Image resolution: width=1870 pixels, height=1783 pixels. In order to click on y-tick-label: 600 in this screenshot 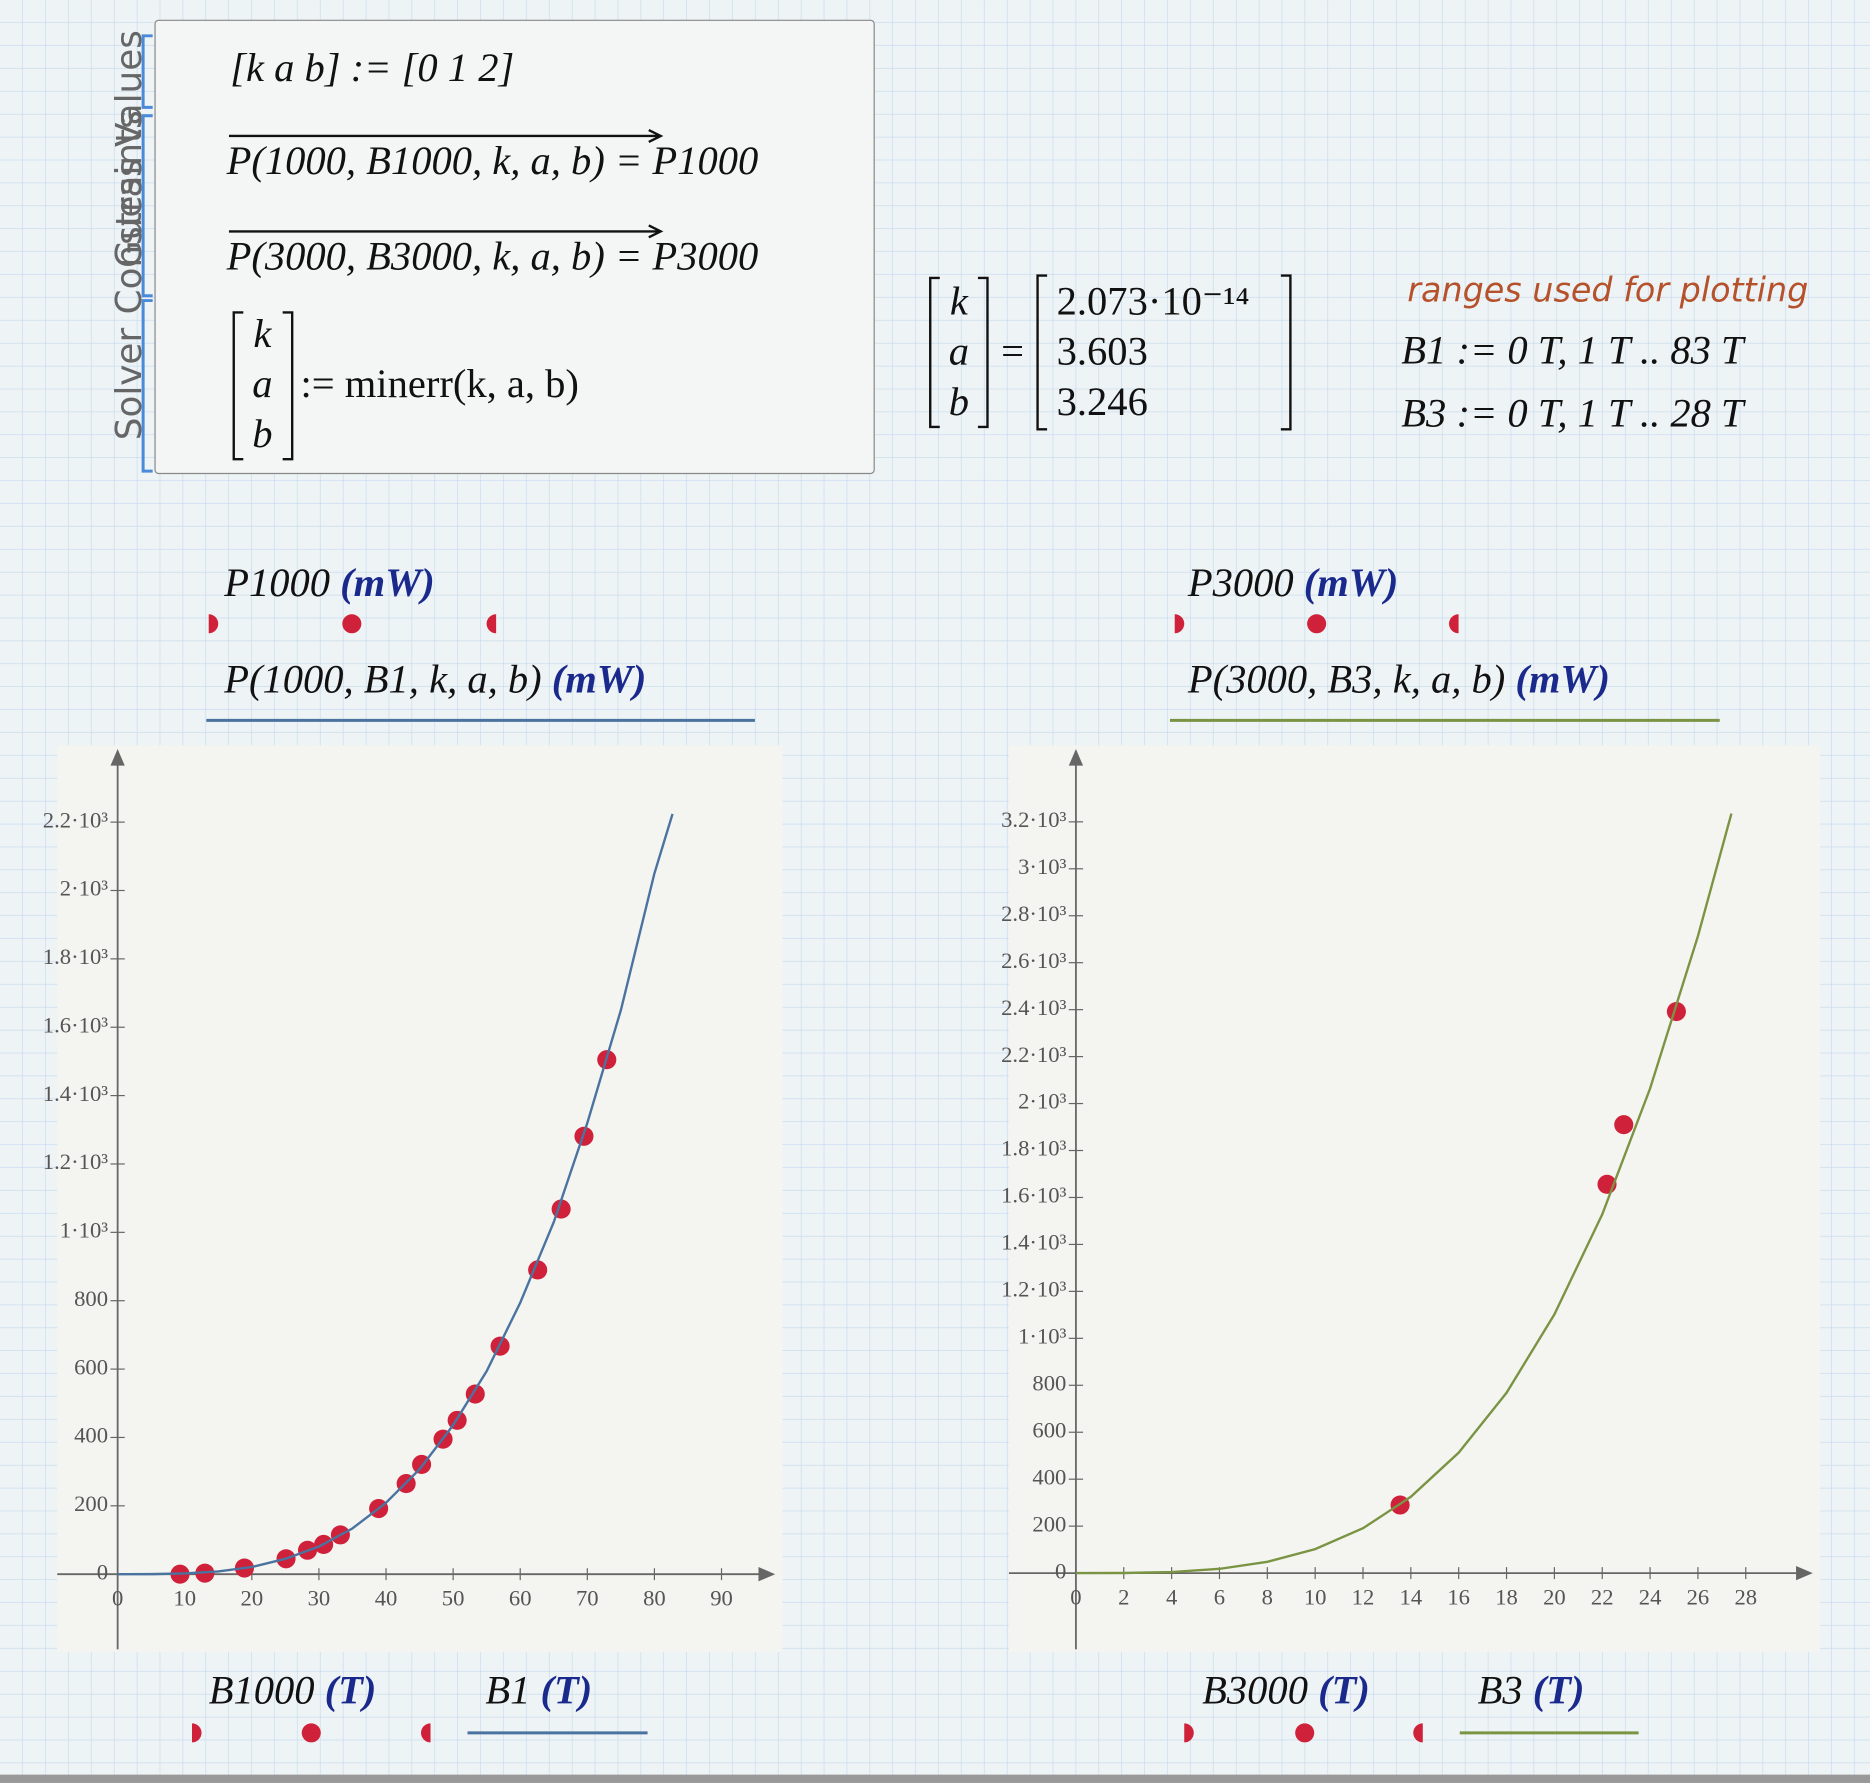, I will do `click(91, 1366)`.